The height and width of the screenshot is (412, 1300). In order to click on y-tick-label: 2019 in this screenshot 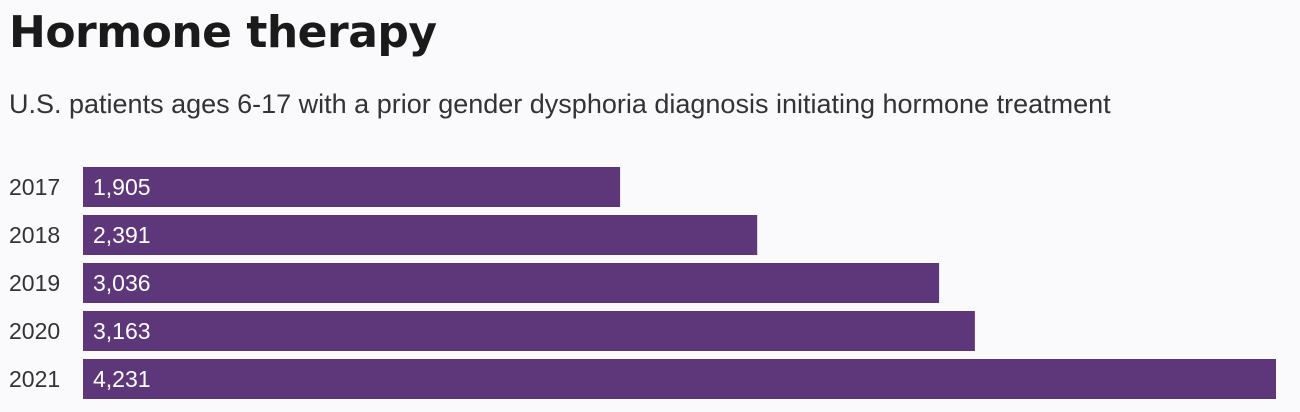, I will do `click(34, 283)`.